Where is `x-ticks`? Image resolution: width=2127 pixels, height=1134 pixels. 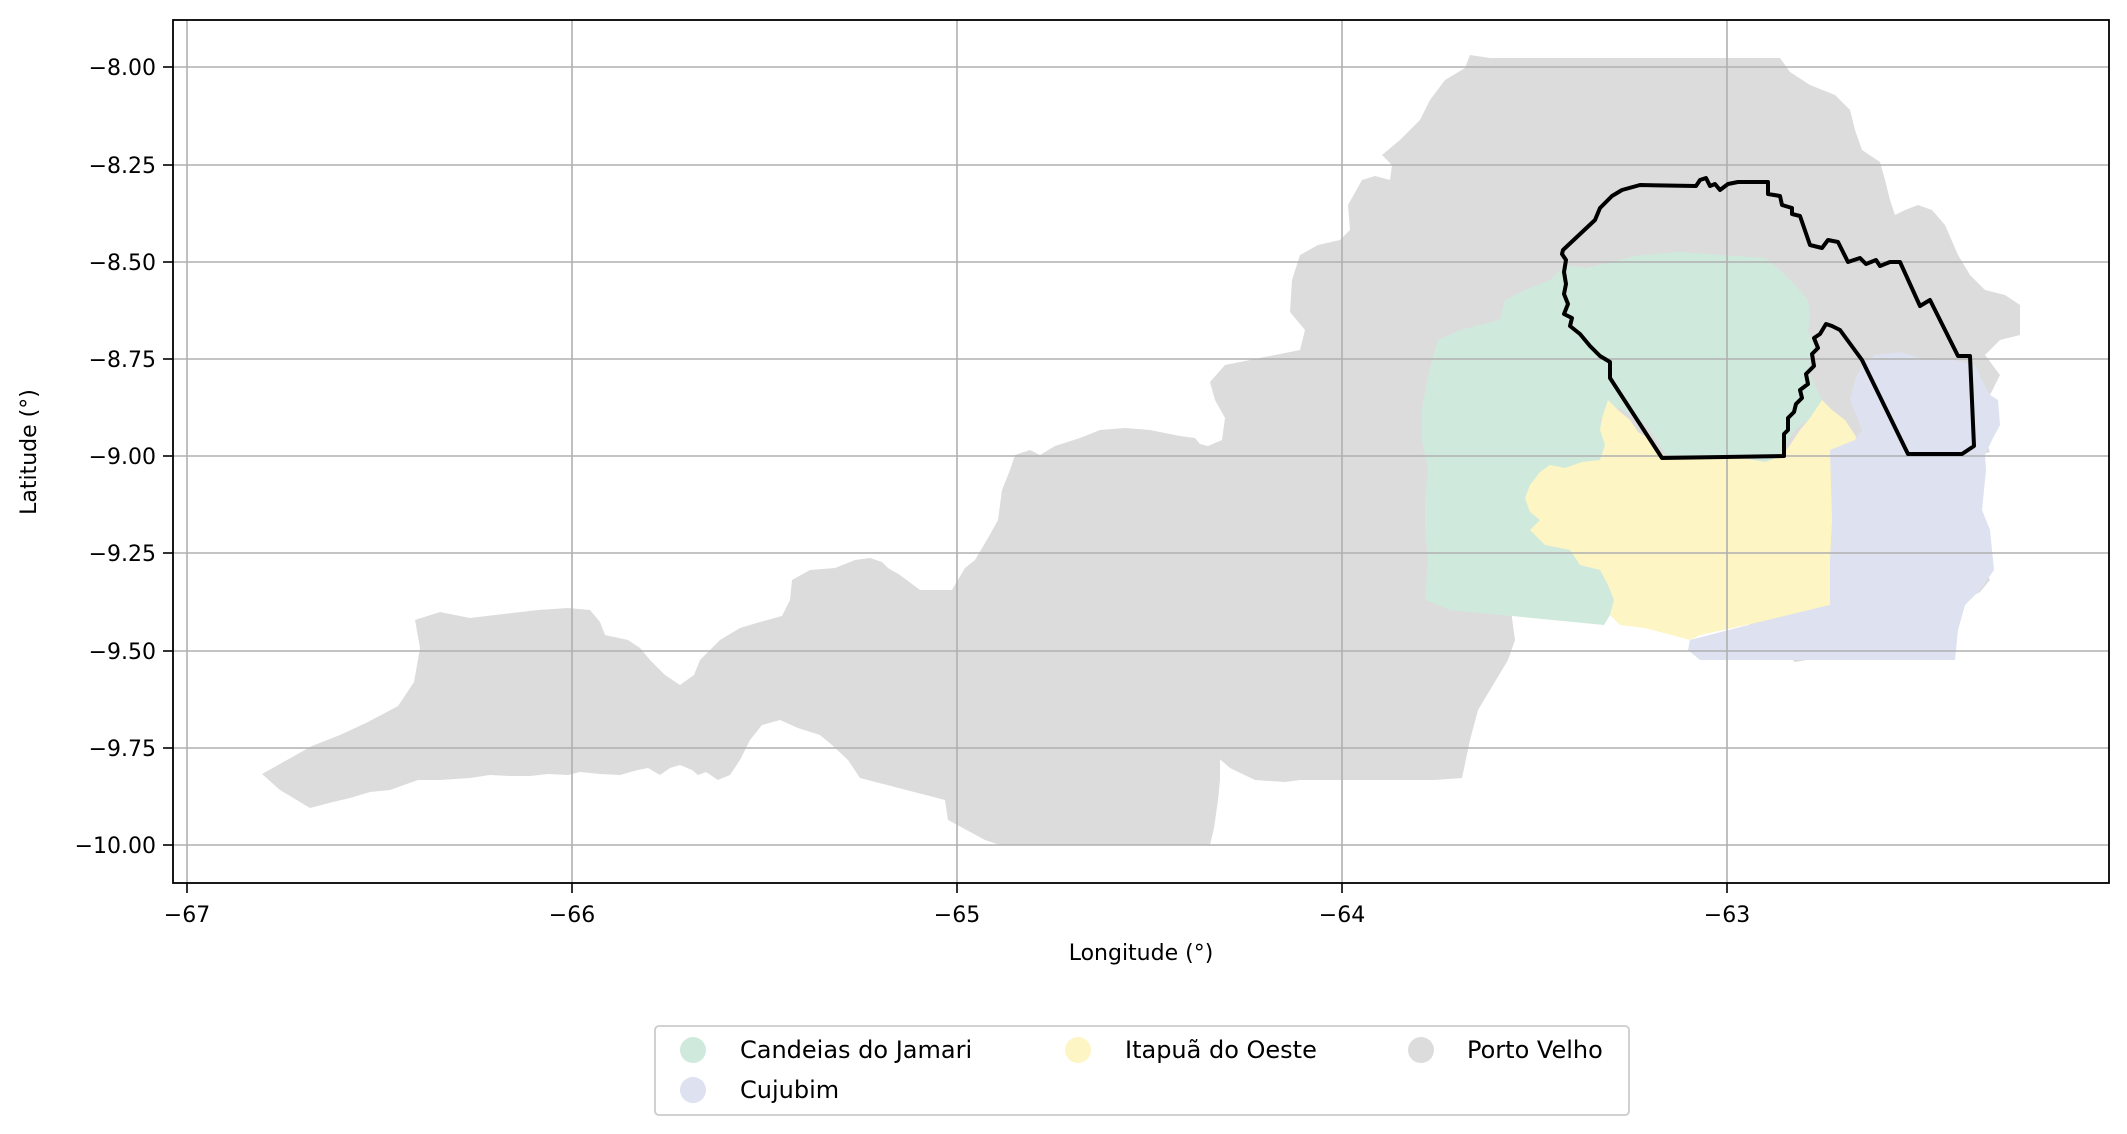 x-ticks is located at coordinates (957, 888).